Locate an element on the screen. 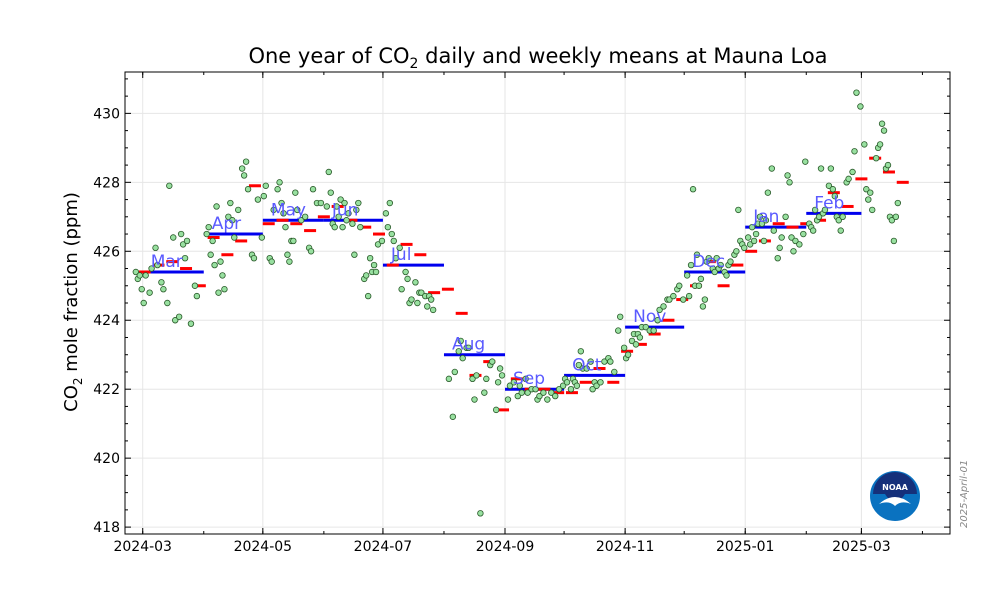 Image resolution: width=1000 pixels, height=600 pixels. month-label: Nov is located at coordinates (649, 317).